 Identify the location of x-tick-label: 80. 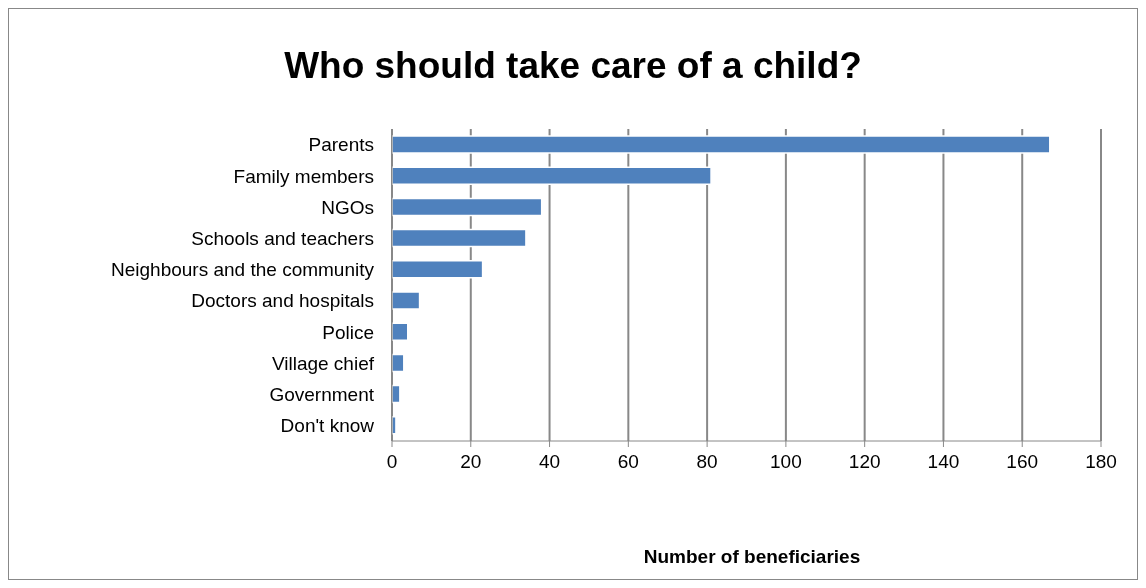
(707, 462).